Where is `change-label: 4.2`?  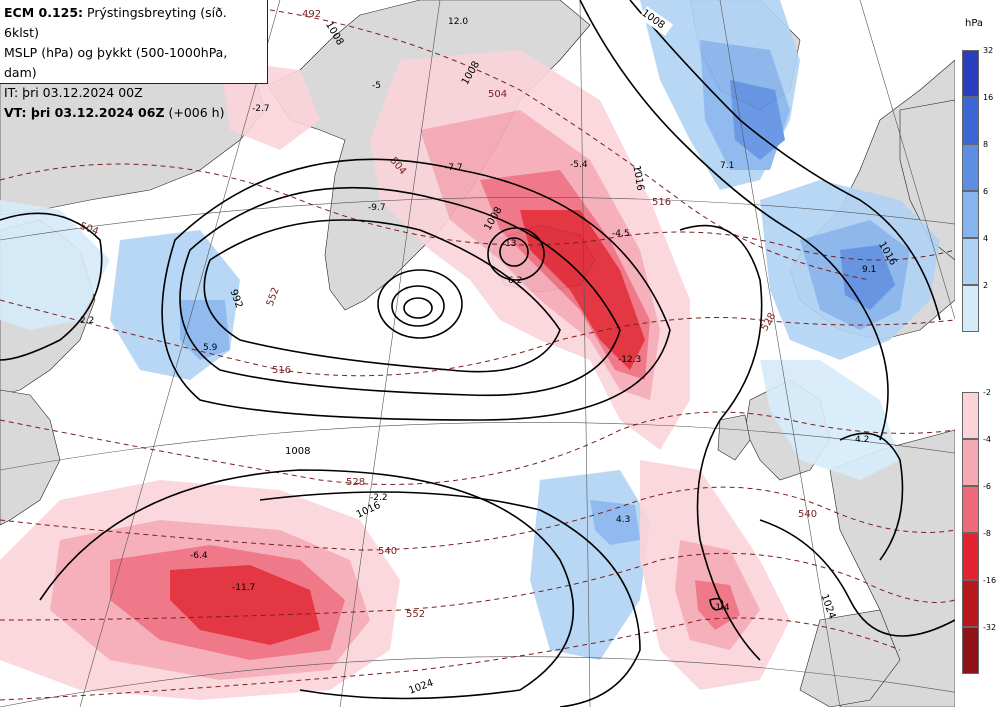
change-label: 4.2 is located at coordinates (862, 440).